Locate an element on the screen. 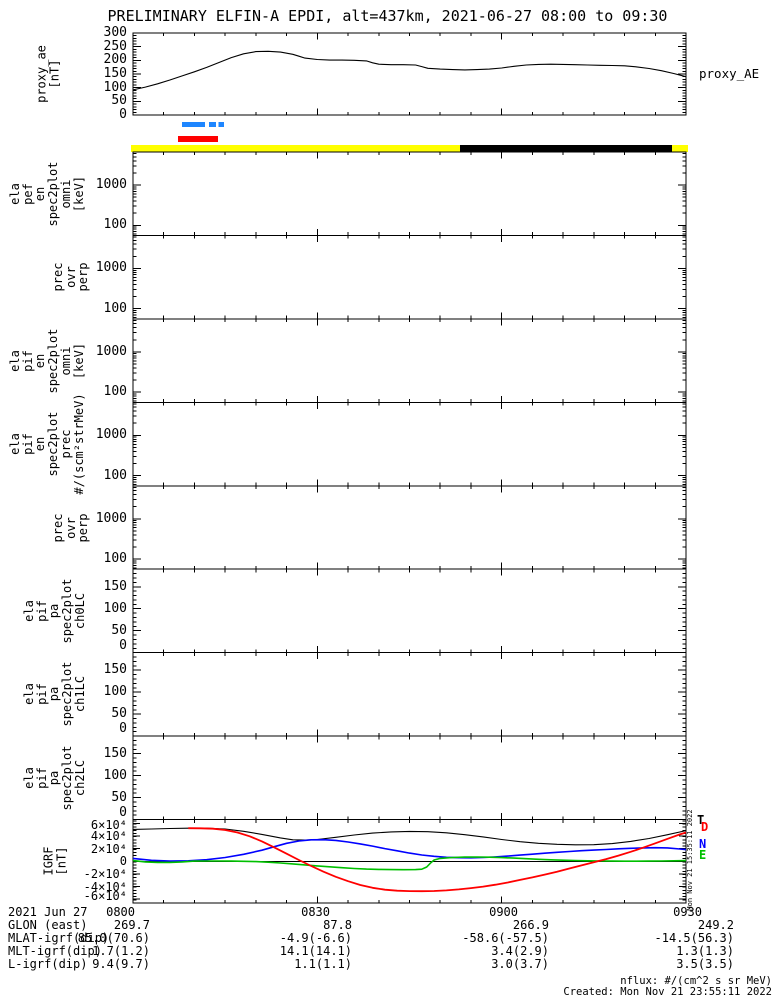  igrf-axis-label: IGRF [nT] is located at coordinates (54, 861).